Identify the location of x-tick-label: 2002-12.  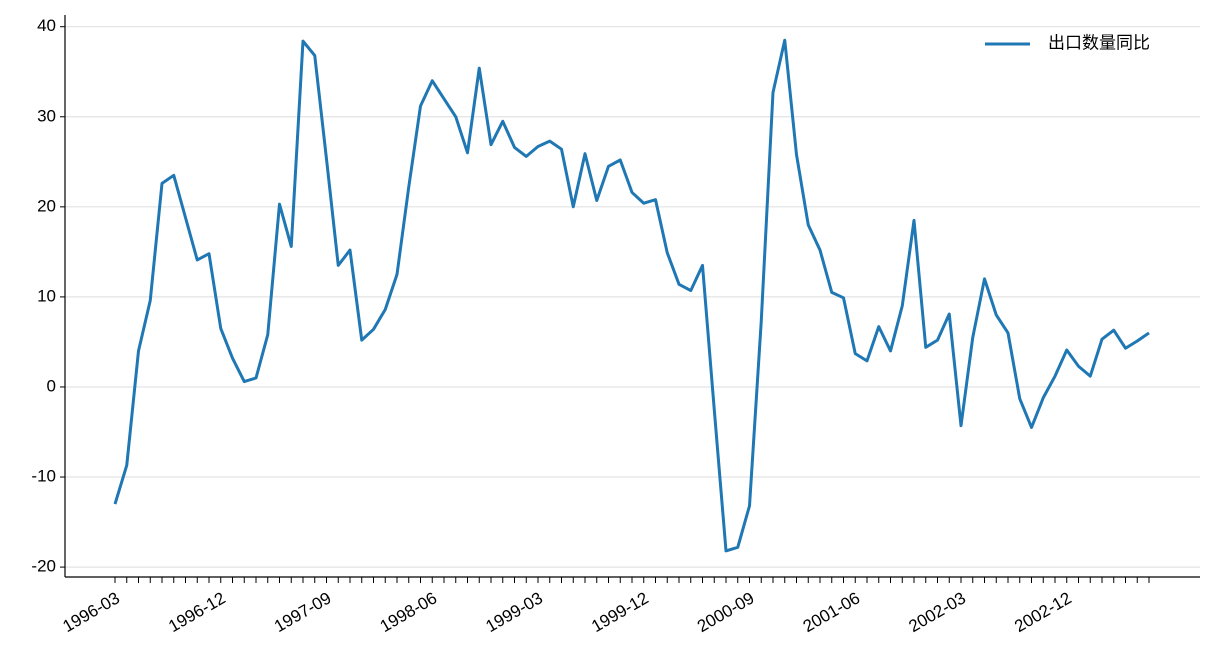
(1043, 612).